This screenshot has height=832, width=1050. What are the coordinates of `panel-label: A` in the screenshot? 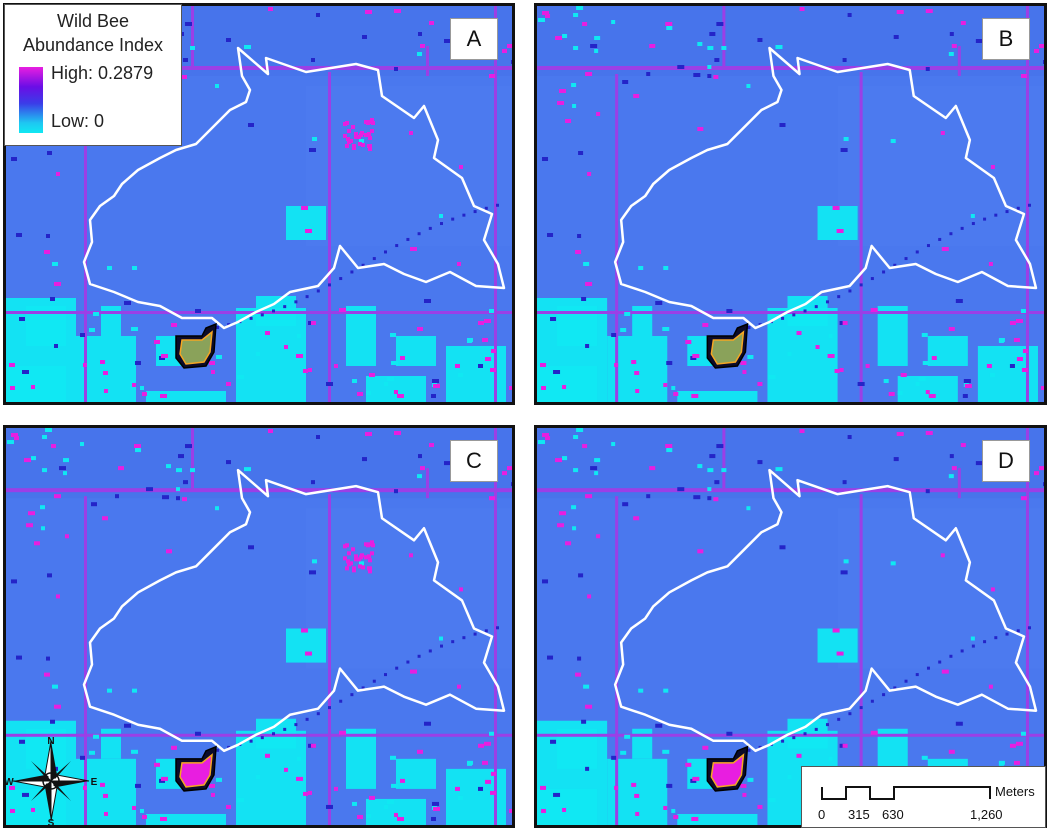 It's located at (474, 39).